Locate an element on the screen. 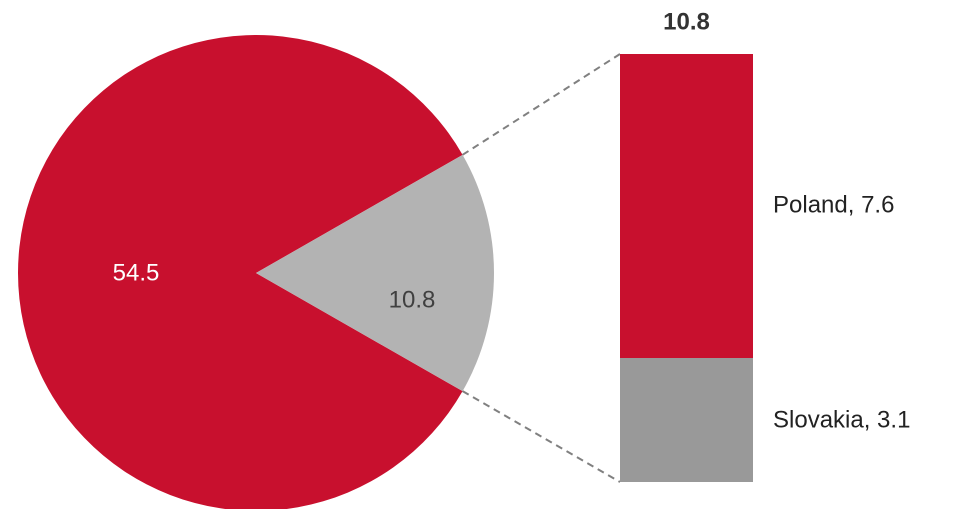 Image resolution: width=966 pixels, height=509 pixels. bar-segment-label-slovakia: Slovakia, 3.1 is located at coordinates (841, 420).